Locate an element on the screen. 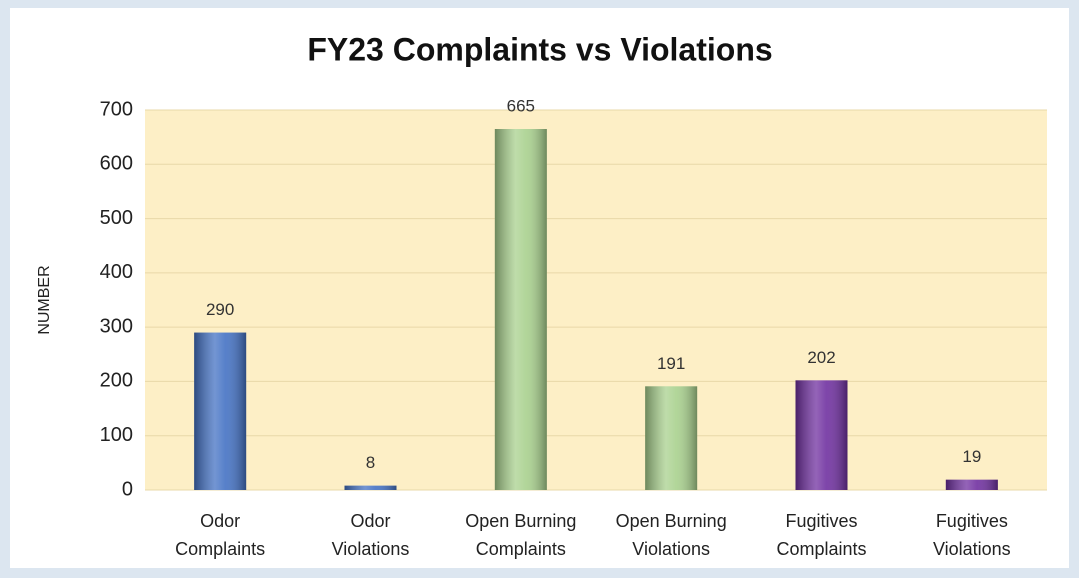 This screenshot has height=578, width=1079. y-axis-label: NUMBER is located at coordinates (44, 299).